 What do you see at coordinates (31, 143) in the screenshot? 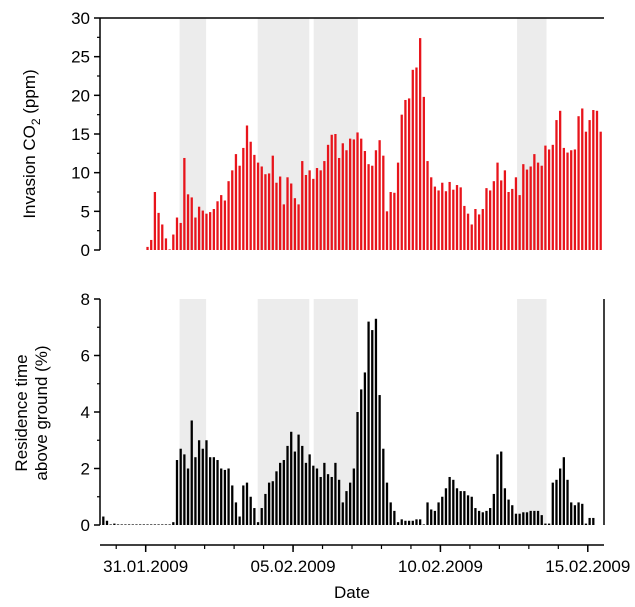
I see `top-y-axis-label: Invasion CO2 (ppm)` at bounding box center [31, 143].